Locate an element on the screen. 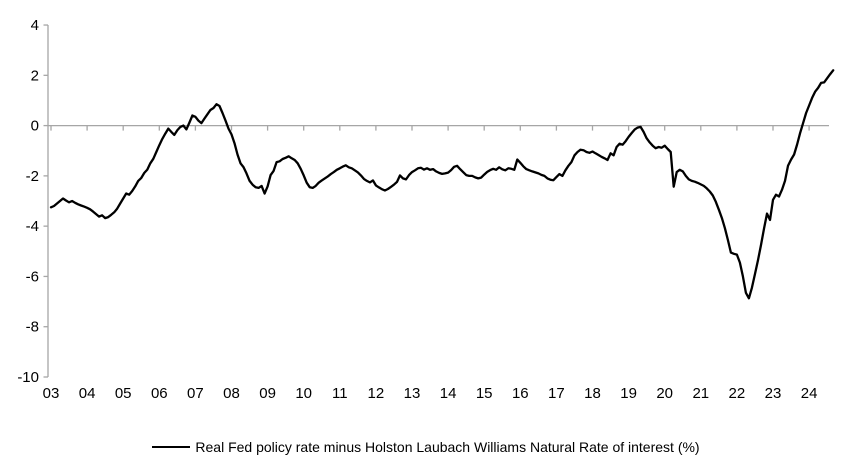  x-tick-label: 07 is located at coordinates (195, 393).